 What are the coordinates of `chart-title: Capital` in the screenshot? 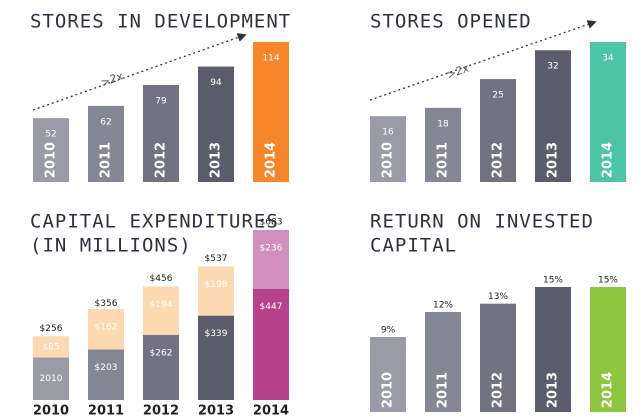 It's located at (413, 246).